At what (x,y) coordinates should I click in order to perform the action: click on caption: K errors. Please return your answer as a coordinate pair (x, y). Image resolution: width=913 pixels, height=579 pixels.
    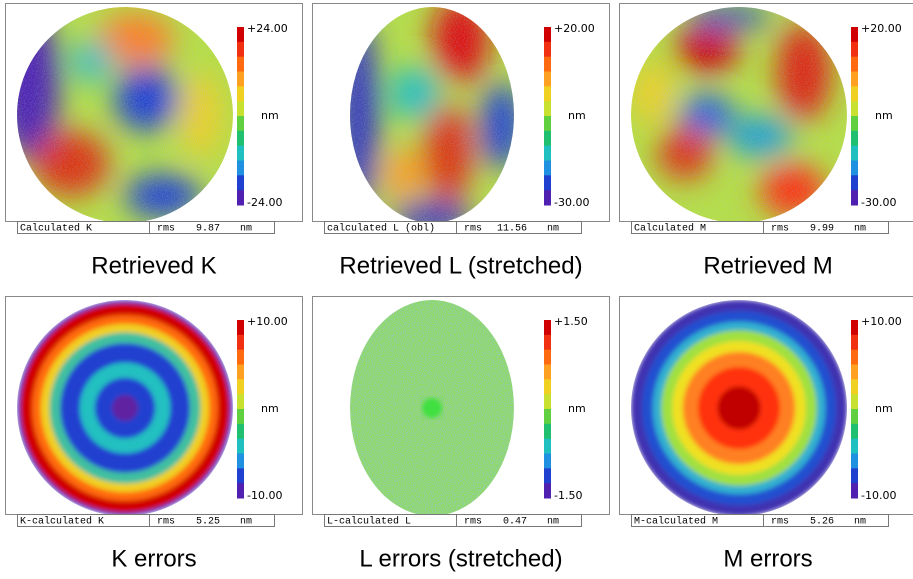
    Looking at the image, I should click on (153, 558).